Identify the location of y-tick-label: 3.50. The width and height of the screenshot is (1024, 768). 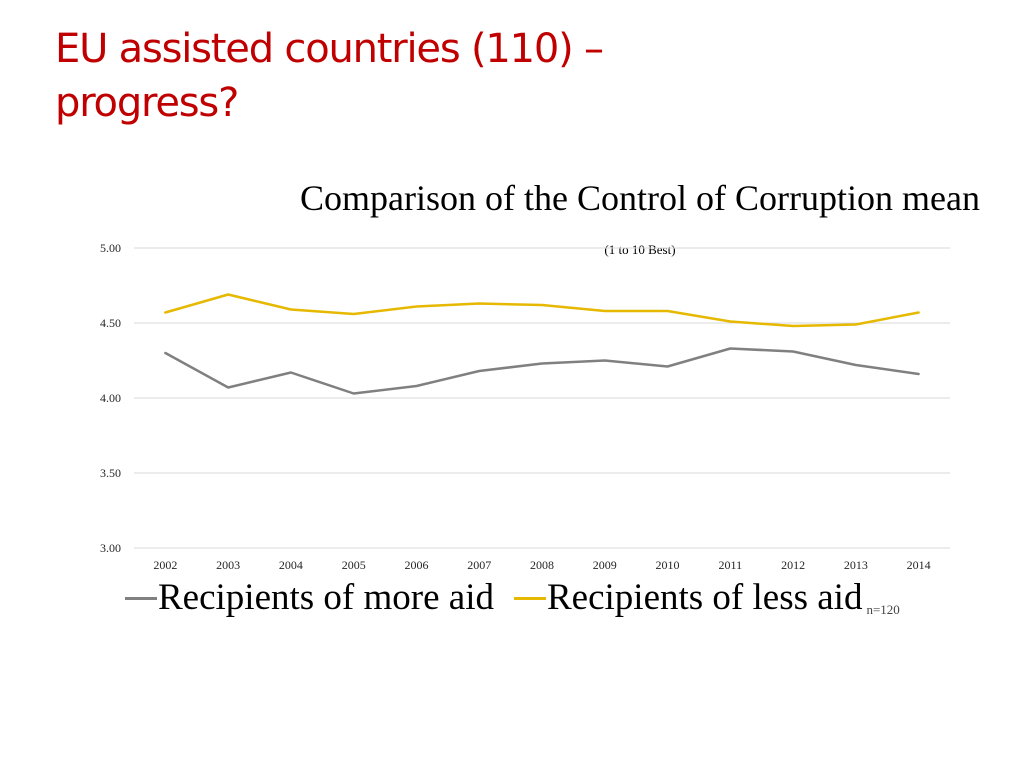
(110, 473).